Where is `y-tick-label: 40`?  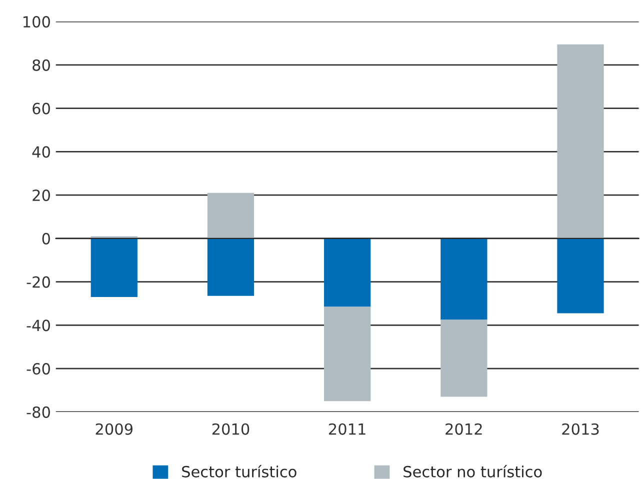
y-tick-label: 40 is located at coordinates (41, 152).